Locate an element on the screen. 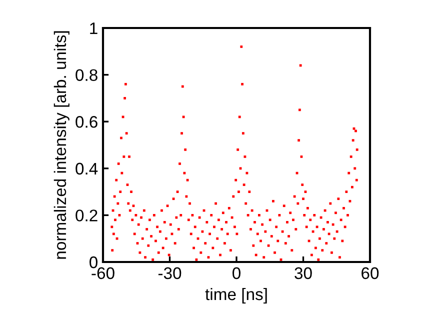 The image size is (425, 331). x-tick-label: -60 is located at coordinates (103, 273).